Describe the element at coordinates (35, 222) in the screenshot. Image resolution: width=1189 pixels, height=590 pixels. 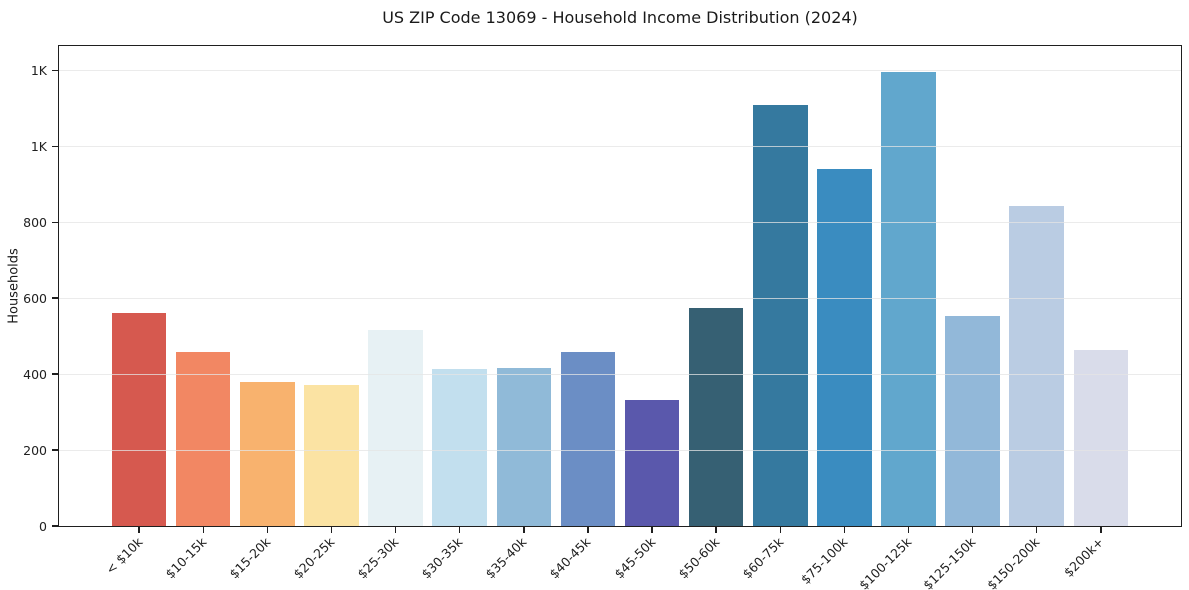
I see `y-tick-label: 800` at that location.